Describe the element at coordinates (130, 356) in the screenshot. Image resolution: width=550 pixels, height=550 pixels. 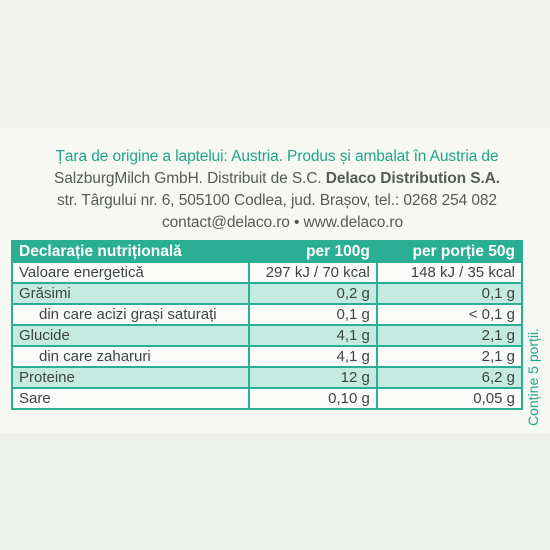
I see `row-label: din care zaharuri` at that location.